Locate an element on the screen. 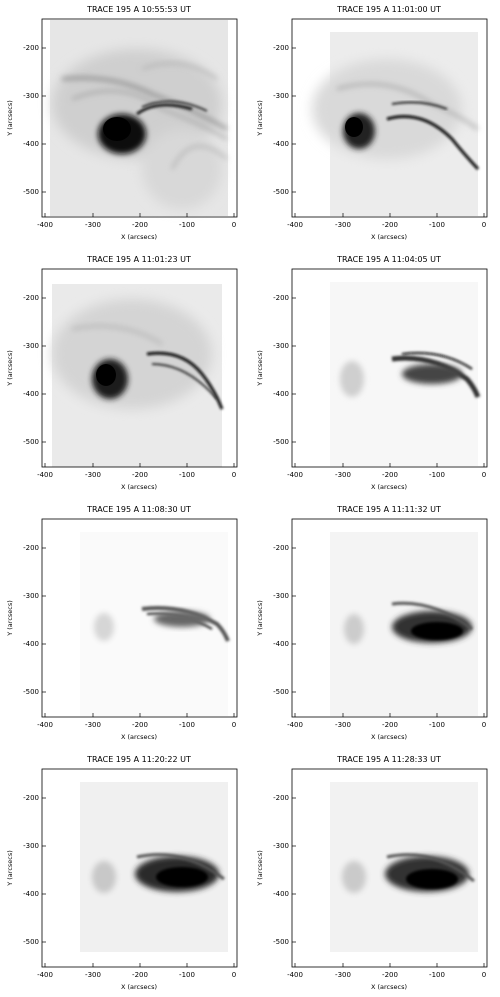 The width and height of the screenshot is (500, 997). panel-title: TRACE 195 A 11:28:33 UT is located at coordinates (388, 759).